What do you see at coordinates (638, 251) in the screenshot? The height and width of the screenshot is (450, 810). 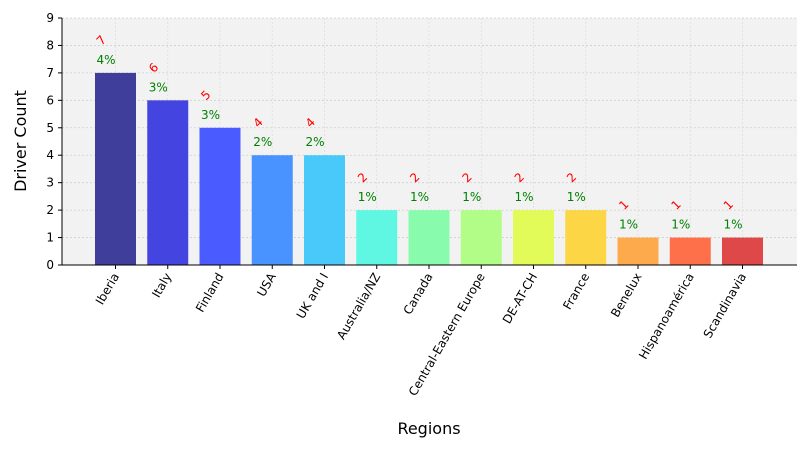 I see `bar-benelux` at bounding box center [638, 251].